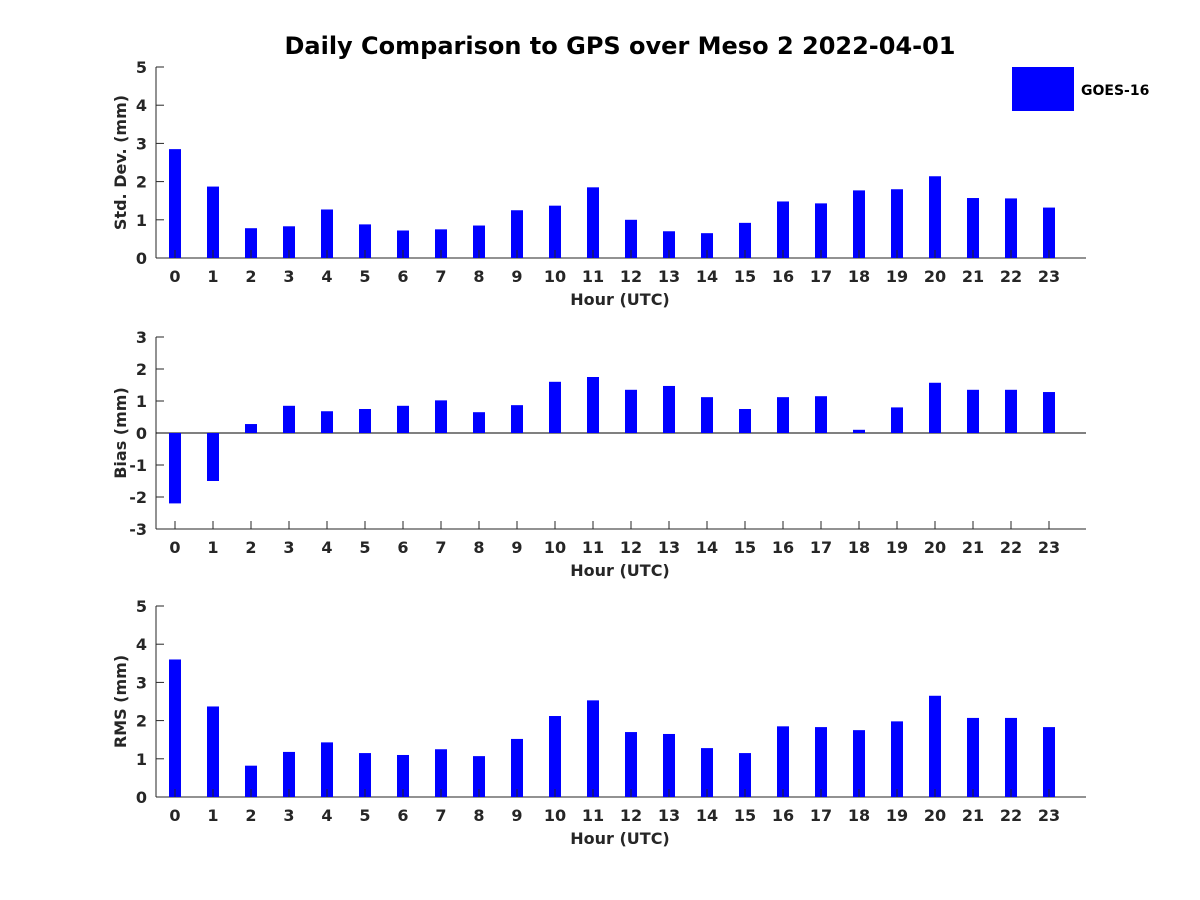 Image resolution: width=1200 pixels, height=900 pixels. Describe the element at coordinates (1043, 89) in the screenshot. I see `legend-swatch` at that location.